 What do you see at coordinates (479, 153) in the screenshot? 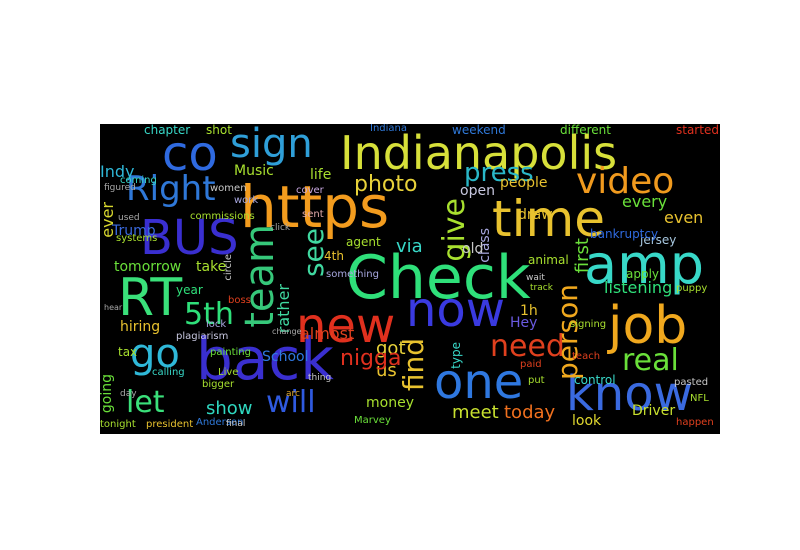
I see `word-indianapolis: Indianapolis` at bounding box center [479, 153].